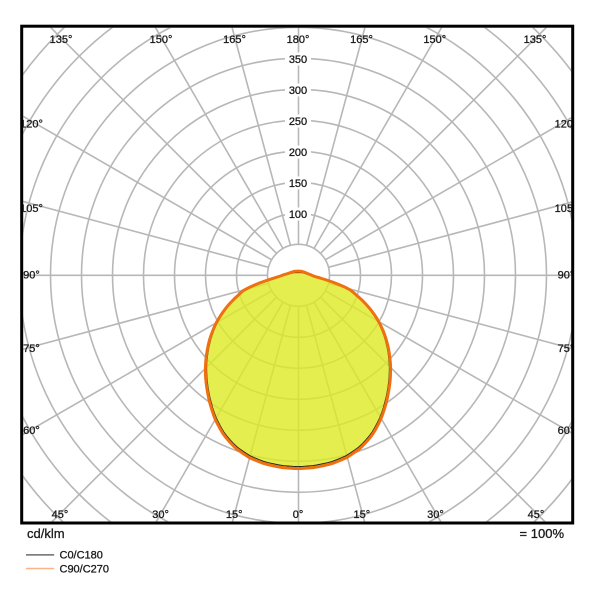 This screenshot has width=600, height=605. Describe the element at coordinates (81, 556) in the screenshot. I see `svg-text: C0/C180` at that location.